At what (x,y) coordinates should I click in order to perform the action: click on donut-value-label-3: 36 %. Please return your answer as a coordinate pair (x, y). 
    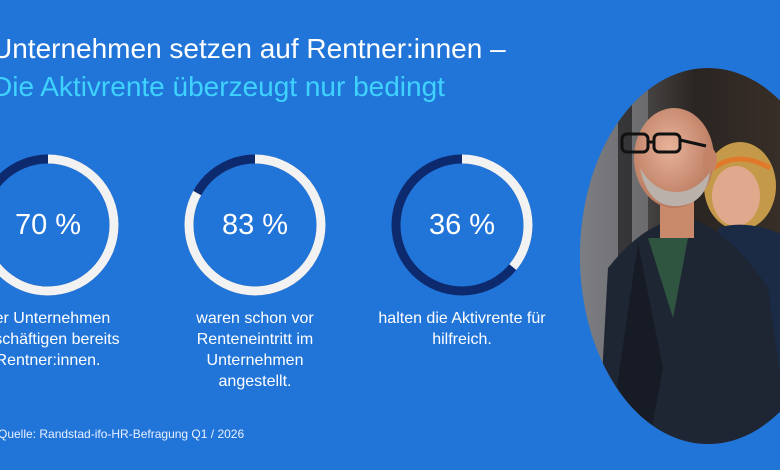
    Looking at the image, I should click on (462, 225).